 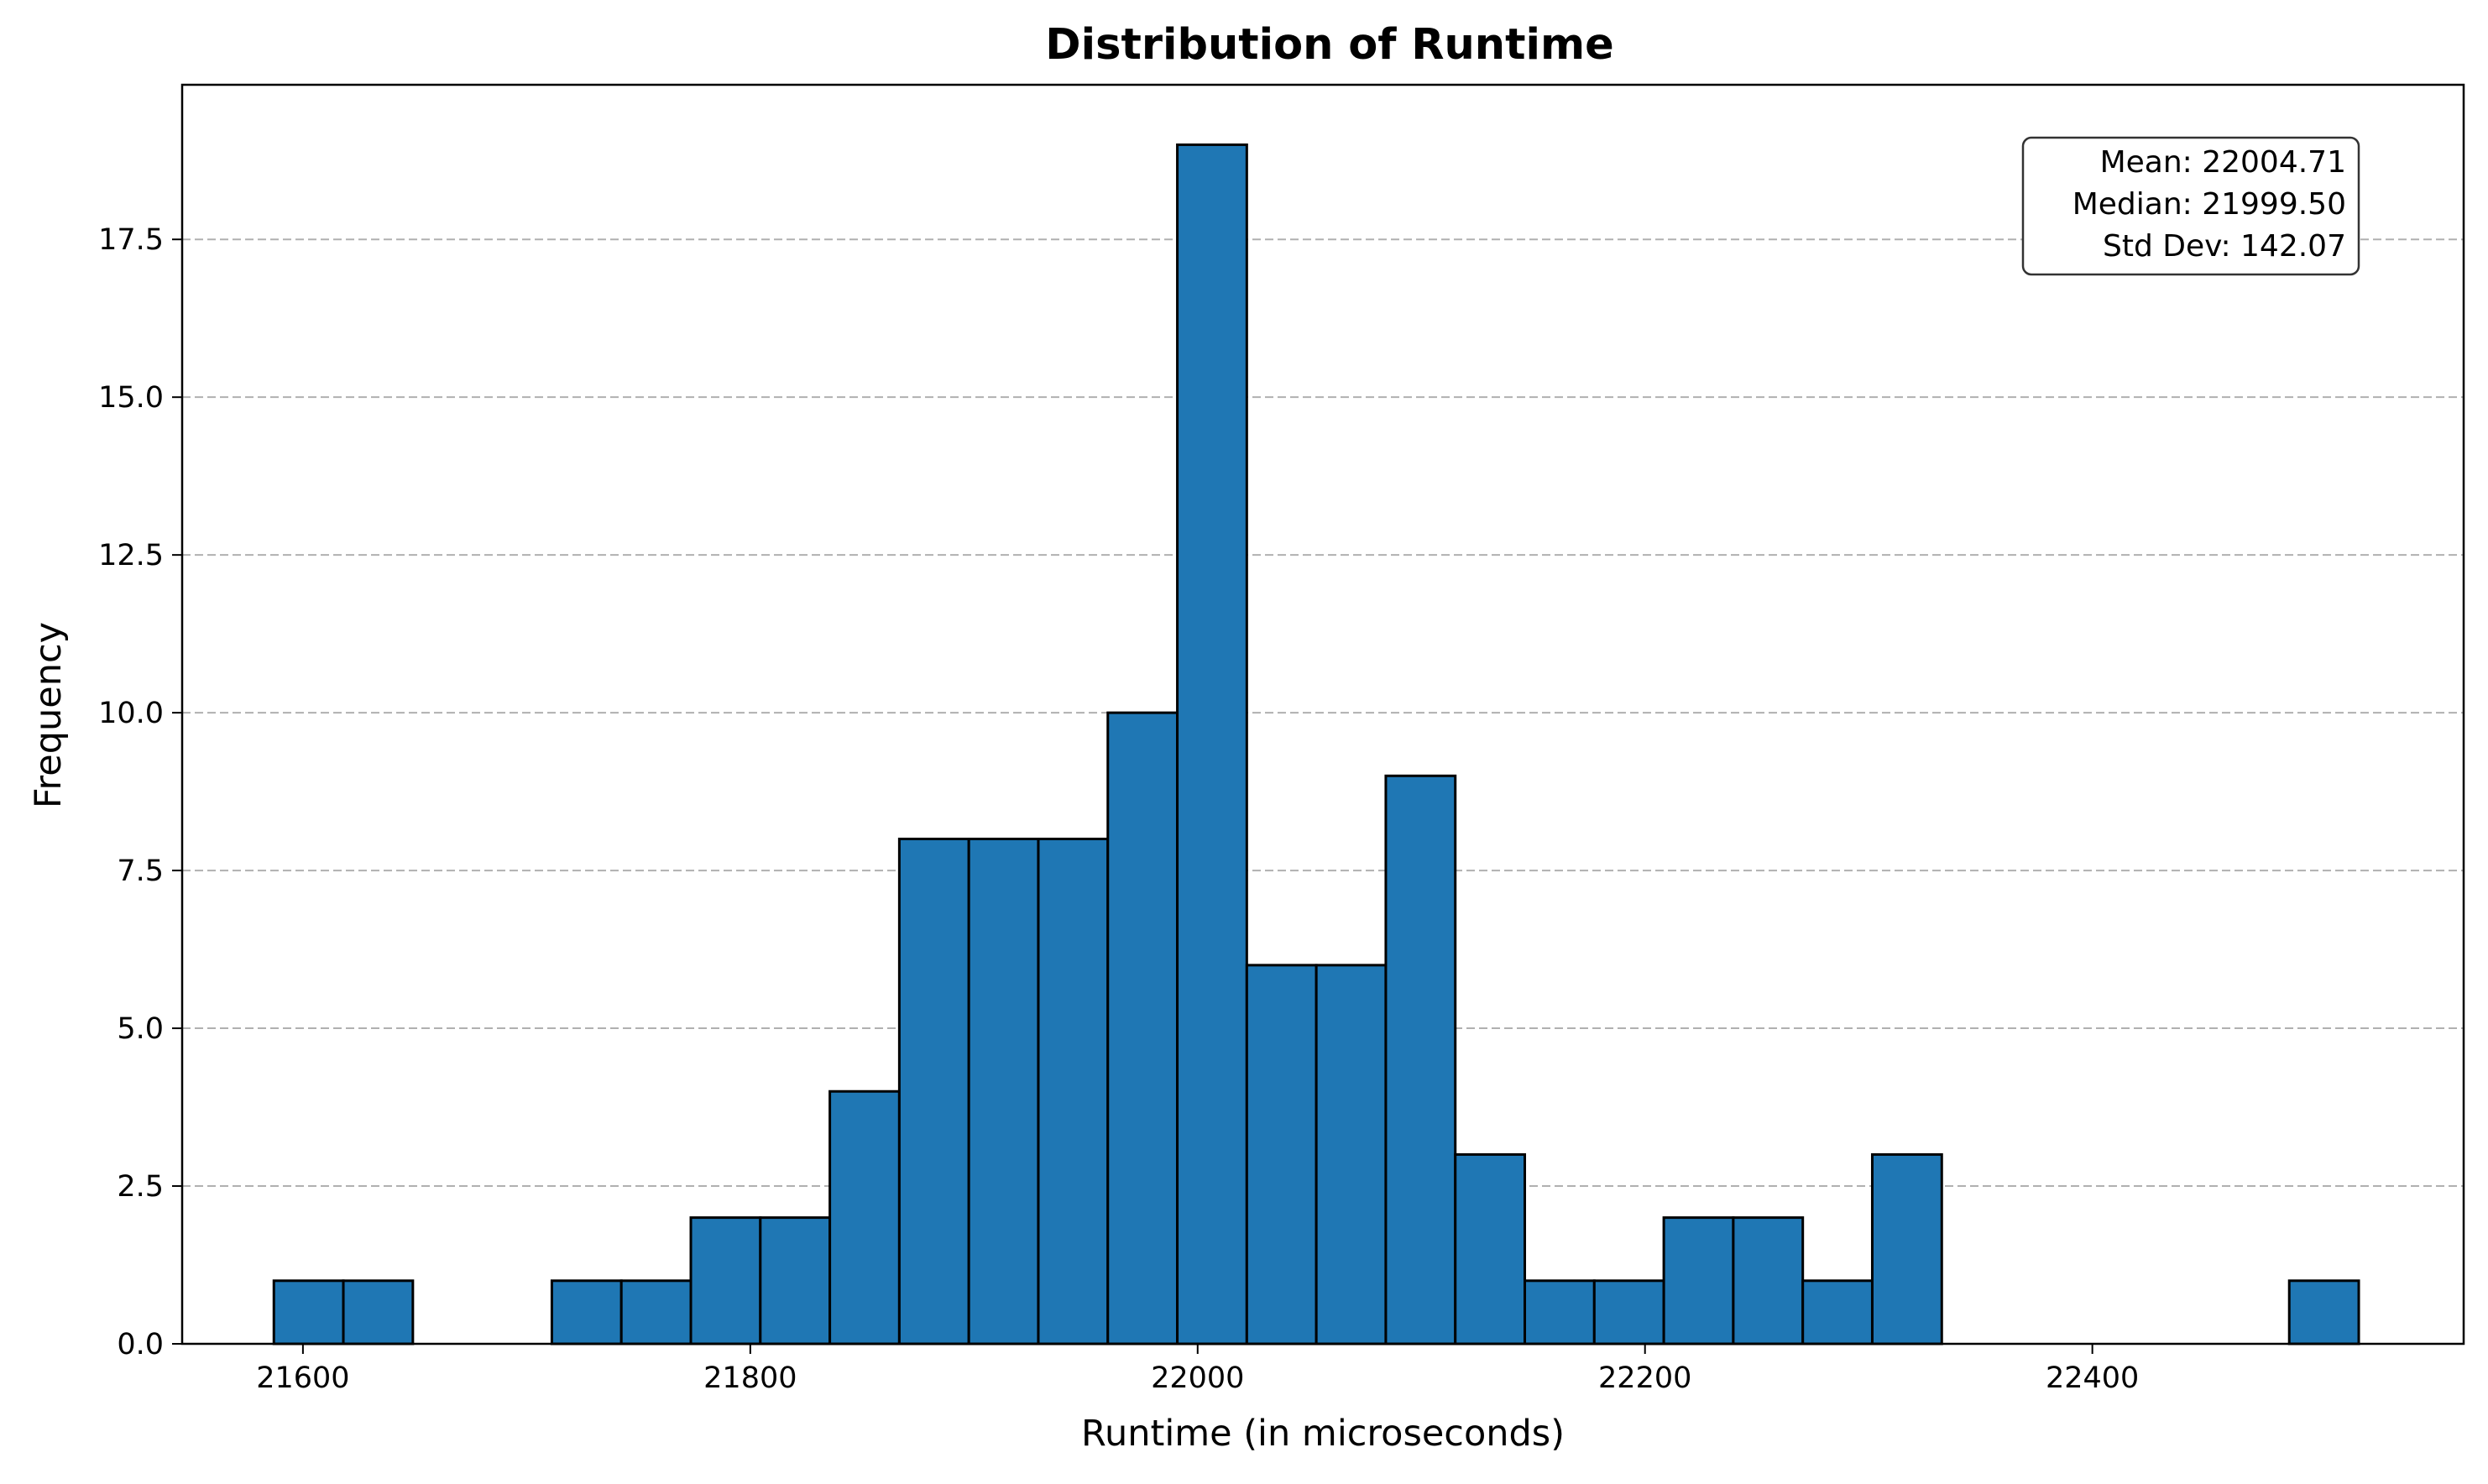 What do you see at coordinates (2224, 246) in the screenshot?
I see `stats-std-dev: Std Dev: 142.07` at bounding box center [2224, 246].